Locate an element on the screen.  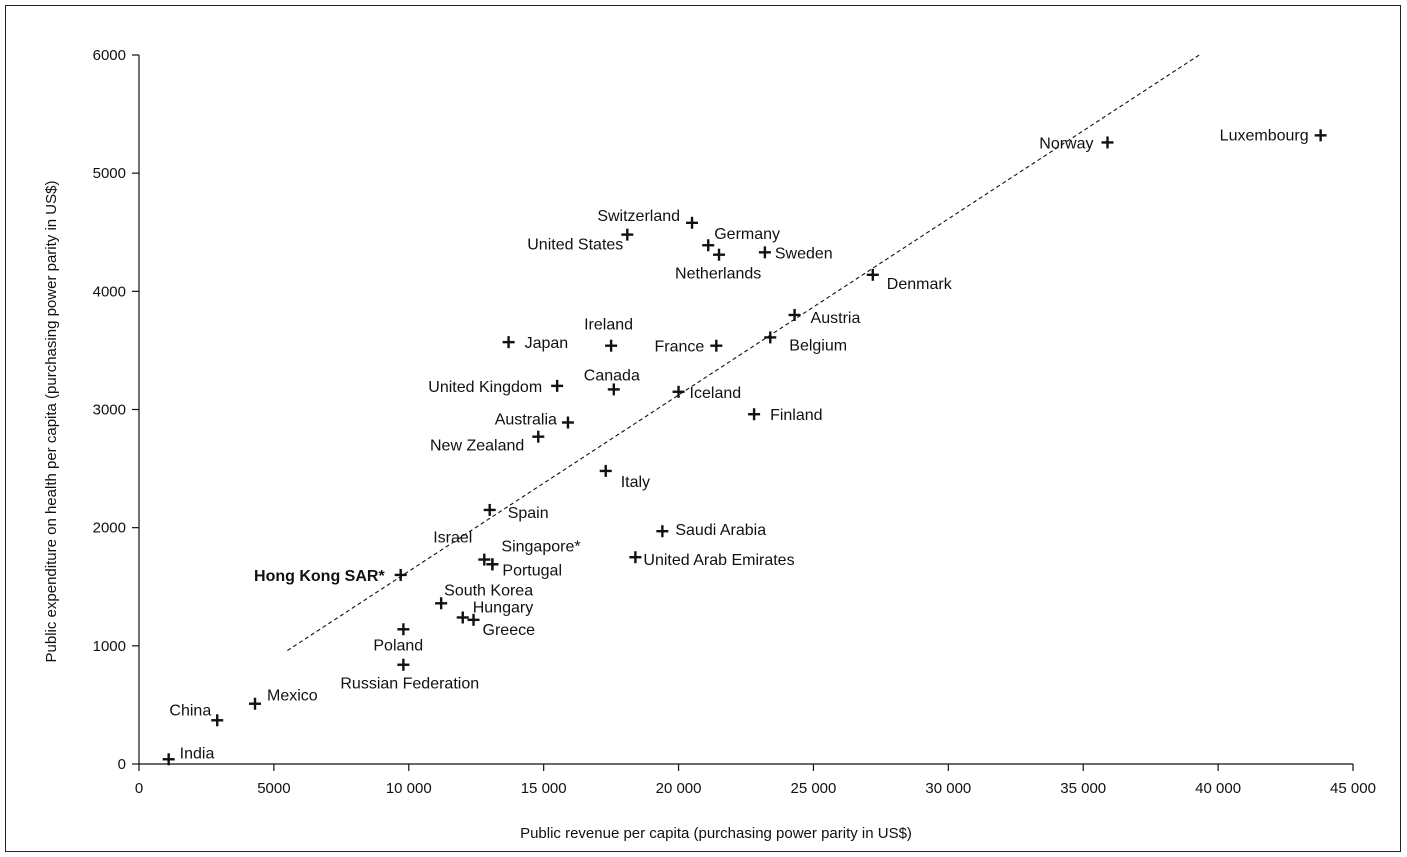
point-label-australia: Australia is located at coordinates (526, 419).